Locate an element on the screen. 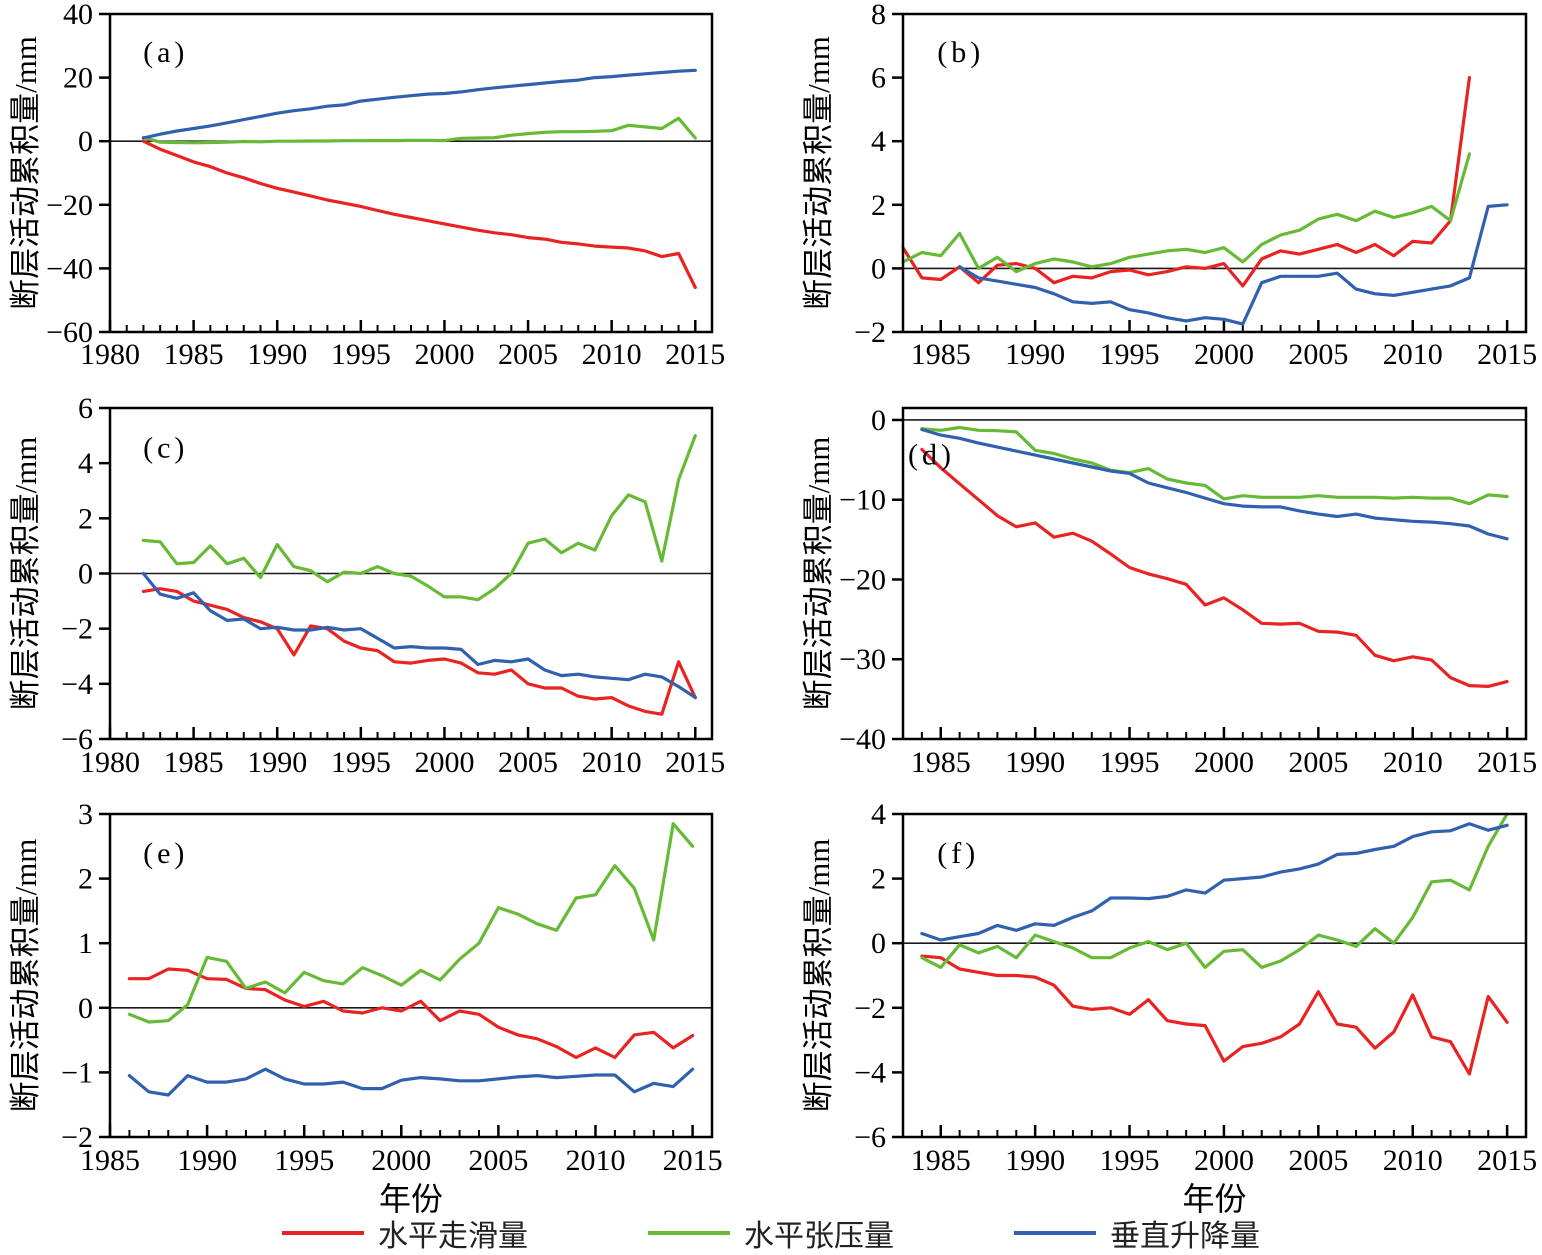  y-tick-label: −1 is located at coordinates (77, 1072).